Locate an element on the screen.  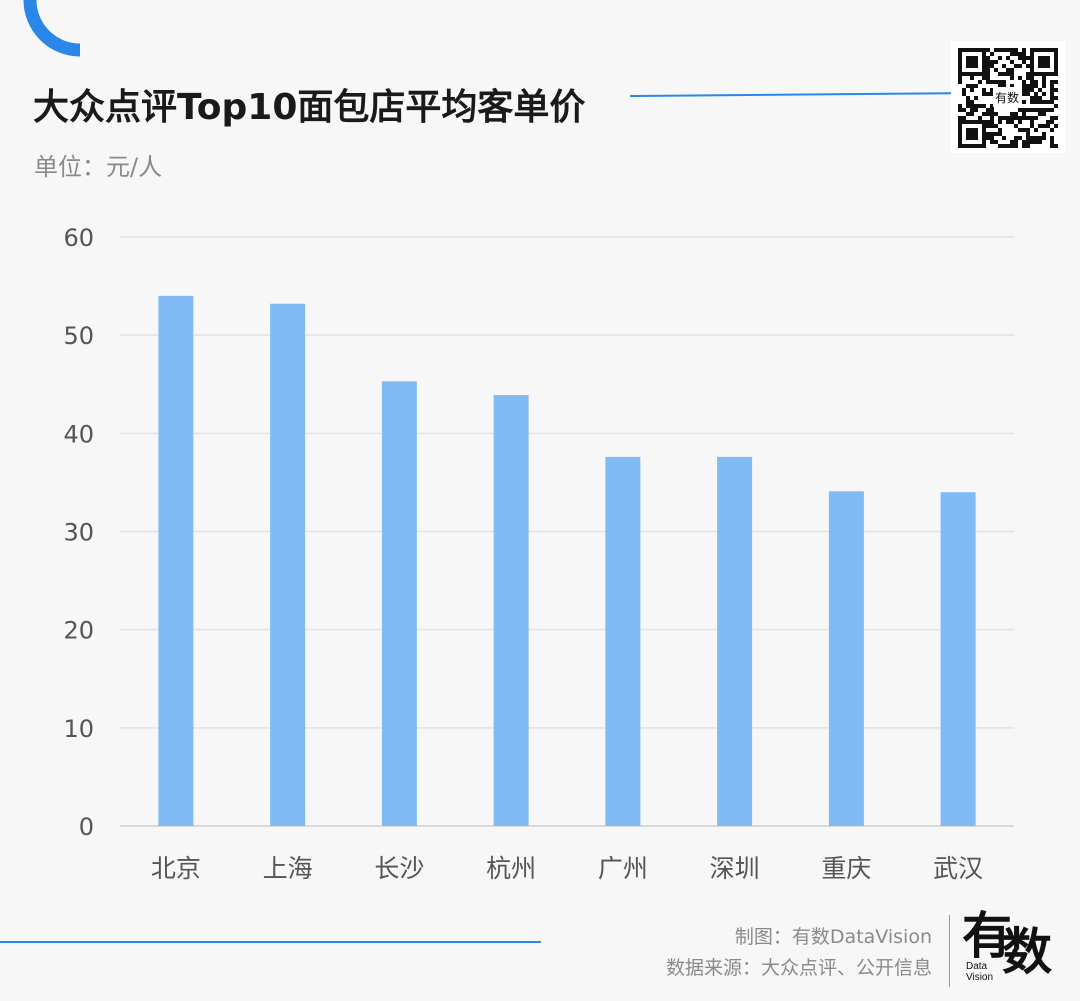
y-tick-label: 40 is located at coordinates (78, 434).